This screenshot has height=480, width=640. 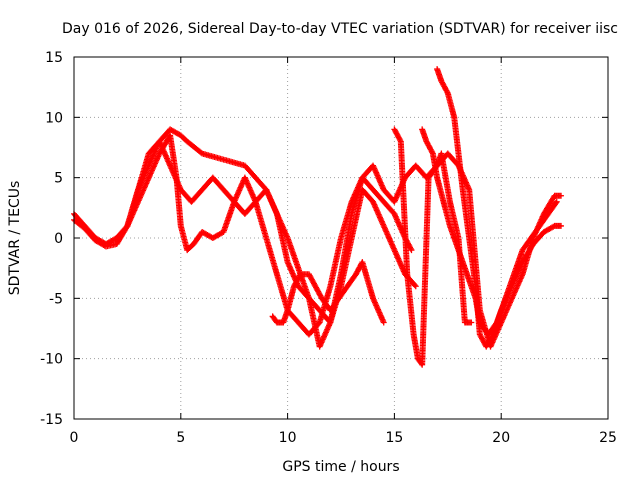 I want to click on y-axis-label: SDTVAR / TECUs, so click(x=15, y=238).